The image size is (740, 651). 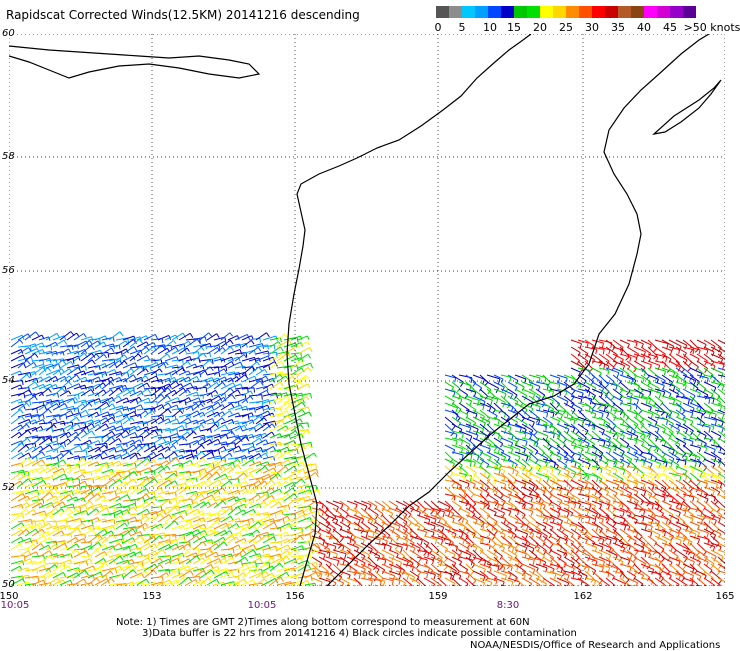 I want to click on pass-time: 10:05, so click(x=262, y=605).